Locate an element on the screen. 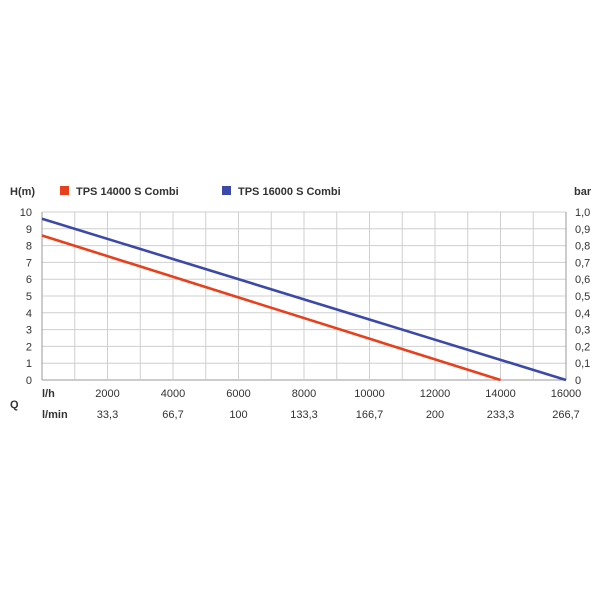 This screenshot has width=600, height=600. x-tick-label-lmin: 66,7 is located at coordinates (172, 415).